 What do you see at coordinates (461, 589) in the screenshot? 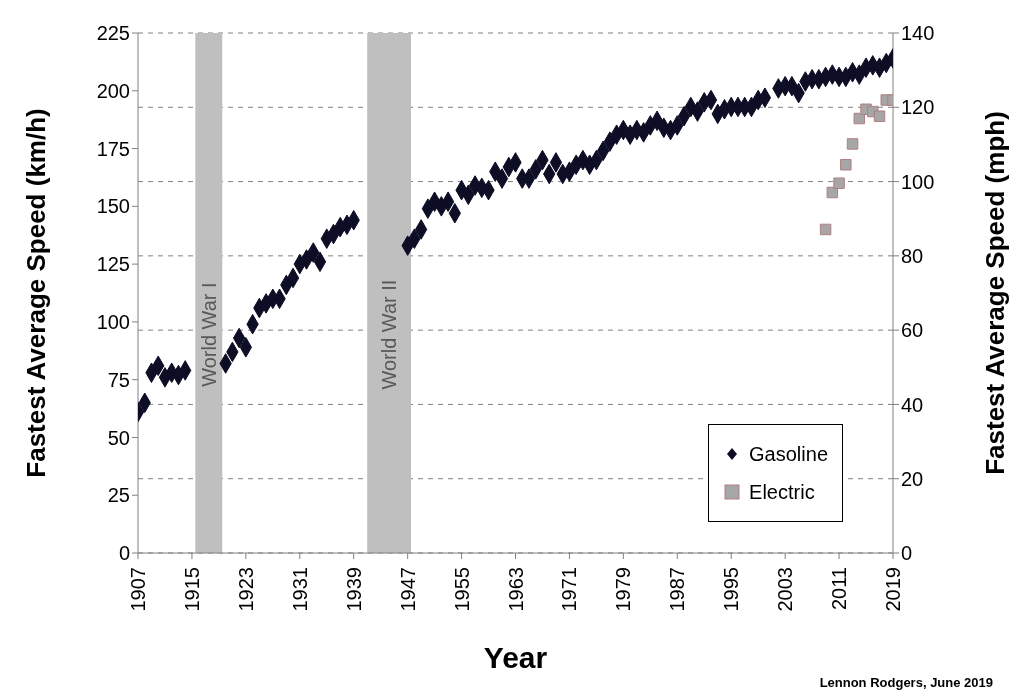
I see `x-tick-label: 1955` at bounding box center [461, 589].